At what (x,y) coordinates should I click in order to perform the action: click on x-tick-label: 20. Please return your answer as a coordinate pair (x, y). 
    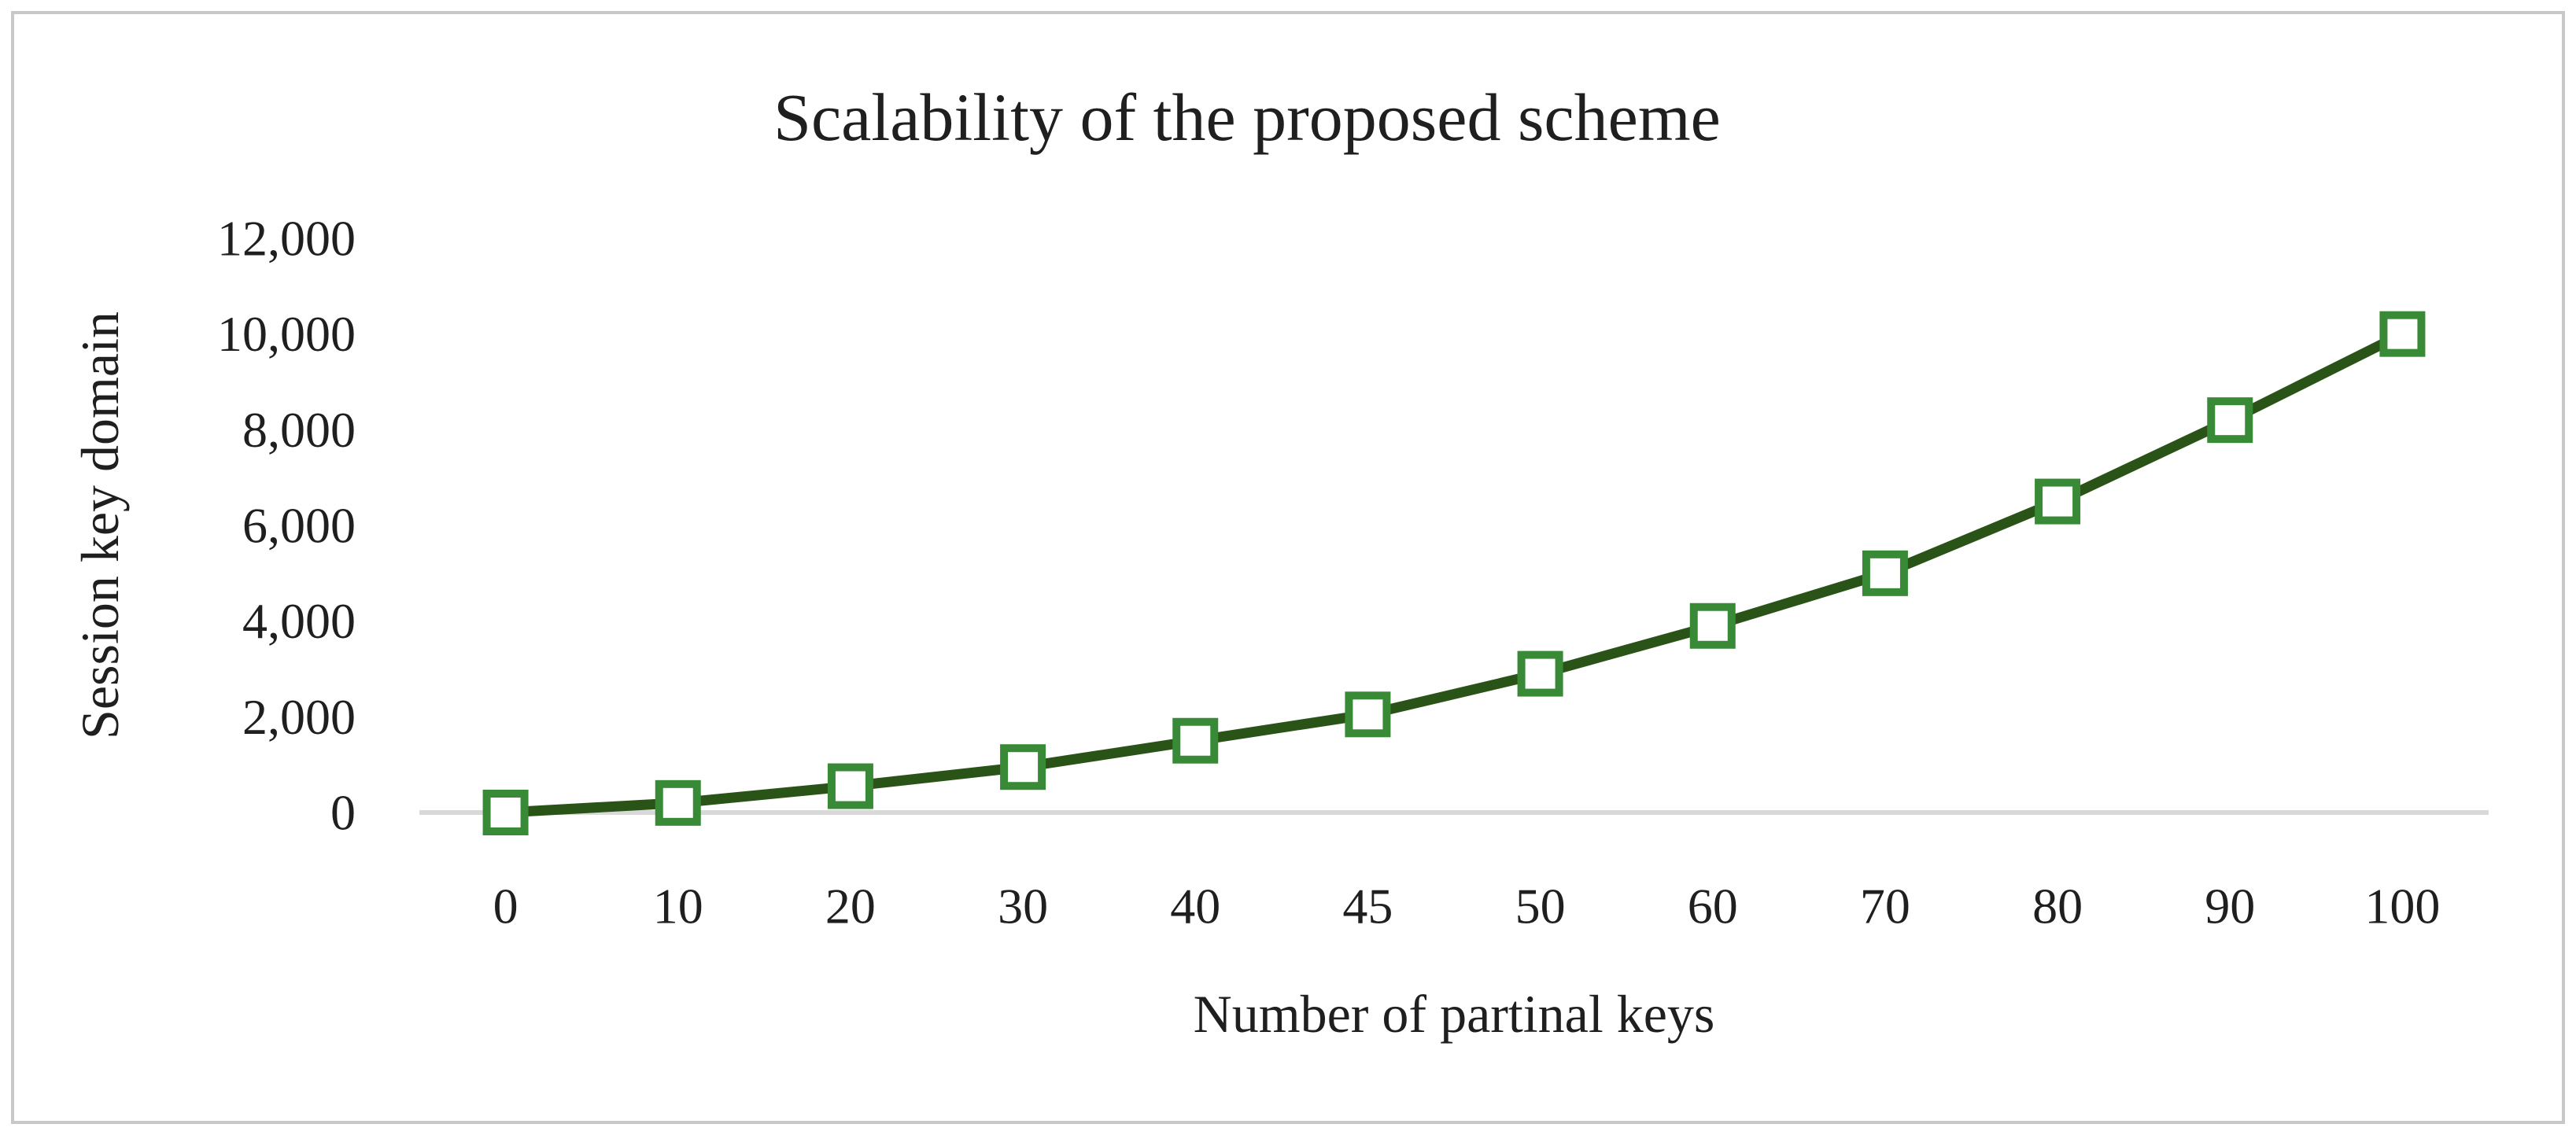
    Looking at the image, I should click on (851, 906).